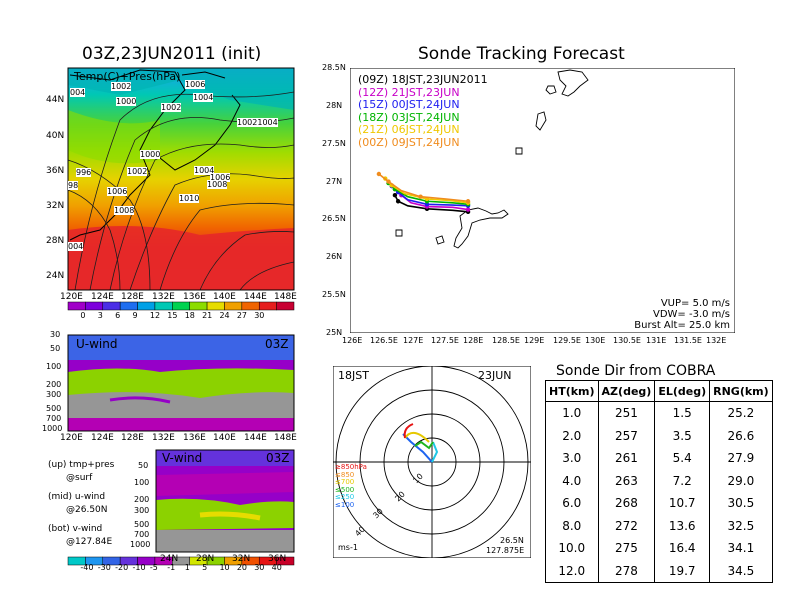  I want to click on v-y-tick: 500, so click(142, 524).